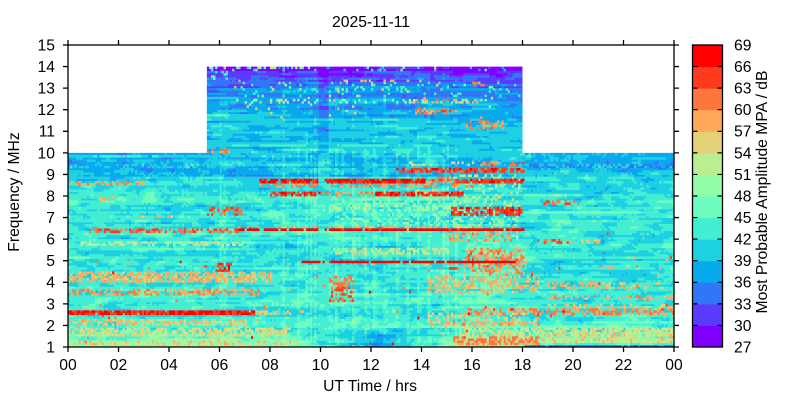 This screenshot has height=400, width=800. Describe the element at coordinates (50, 261) in the screenshot. I see `svg-text: 5` at that location.